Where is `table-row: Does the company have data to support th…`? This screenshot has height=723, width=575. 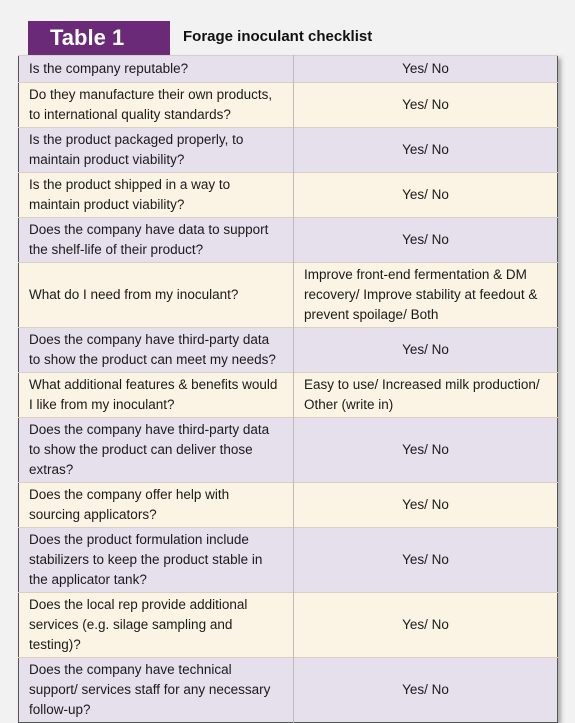
table-row: Does the company have data to support th… is located at coordinates (288, 240).